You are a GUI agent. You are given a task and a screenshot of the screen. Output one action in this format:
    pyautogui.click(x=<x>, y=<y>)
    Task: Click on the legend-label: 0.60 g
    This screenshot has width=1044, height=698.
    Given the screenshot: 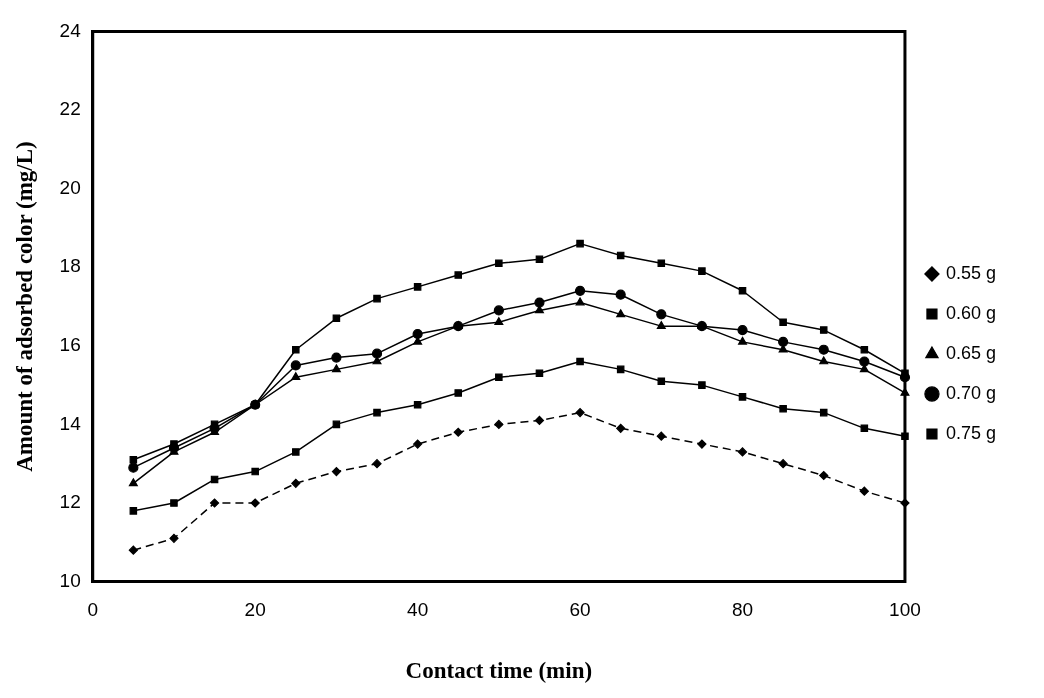 What is the action you would take?
    pyautogui.click(x=970, y=312)
    